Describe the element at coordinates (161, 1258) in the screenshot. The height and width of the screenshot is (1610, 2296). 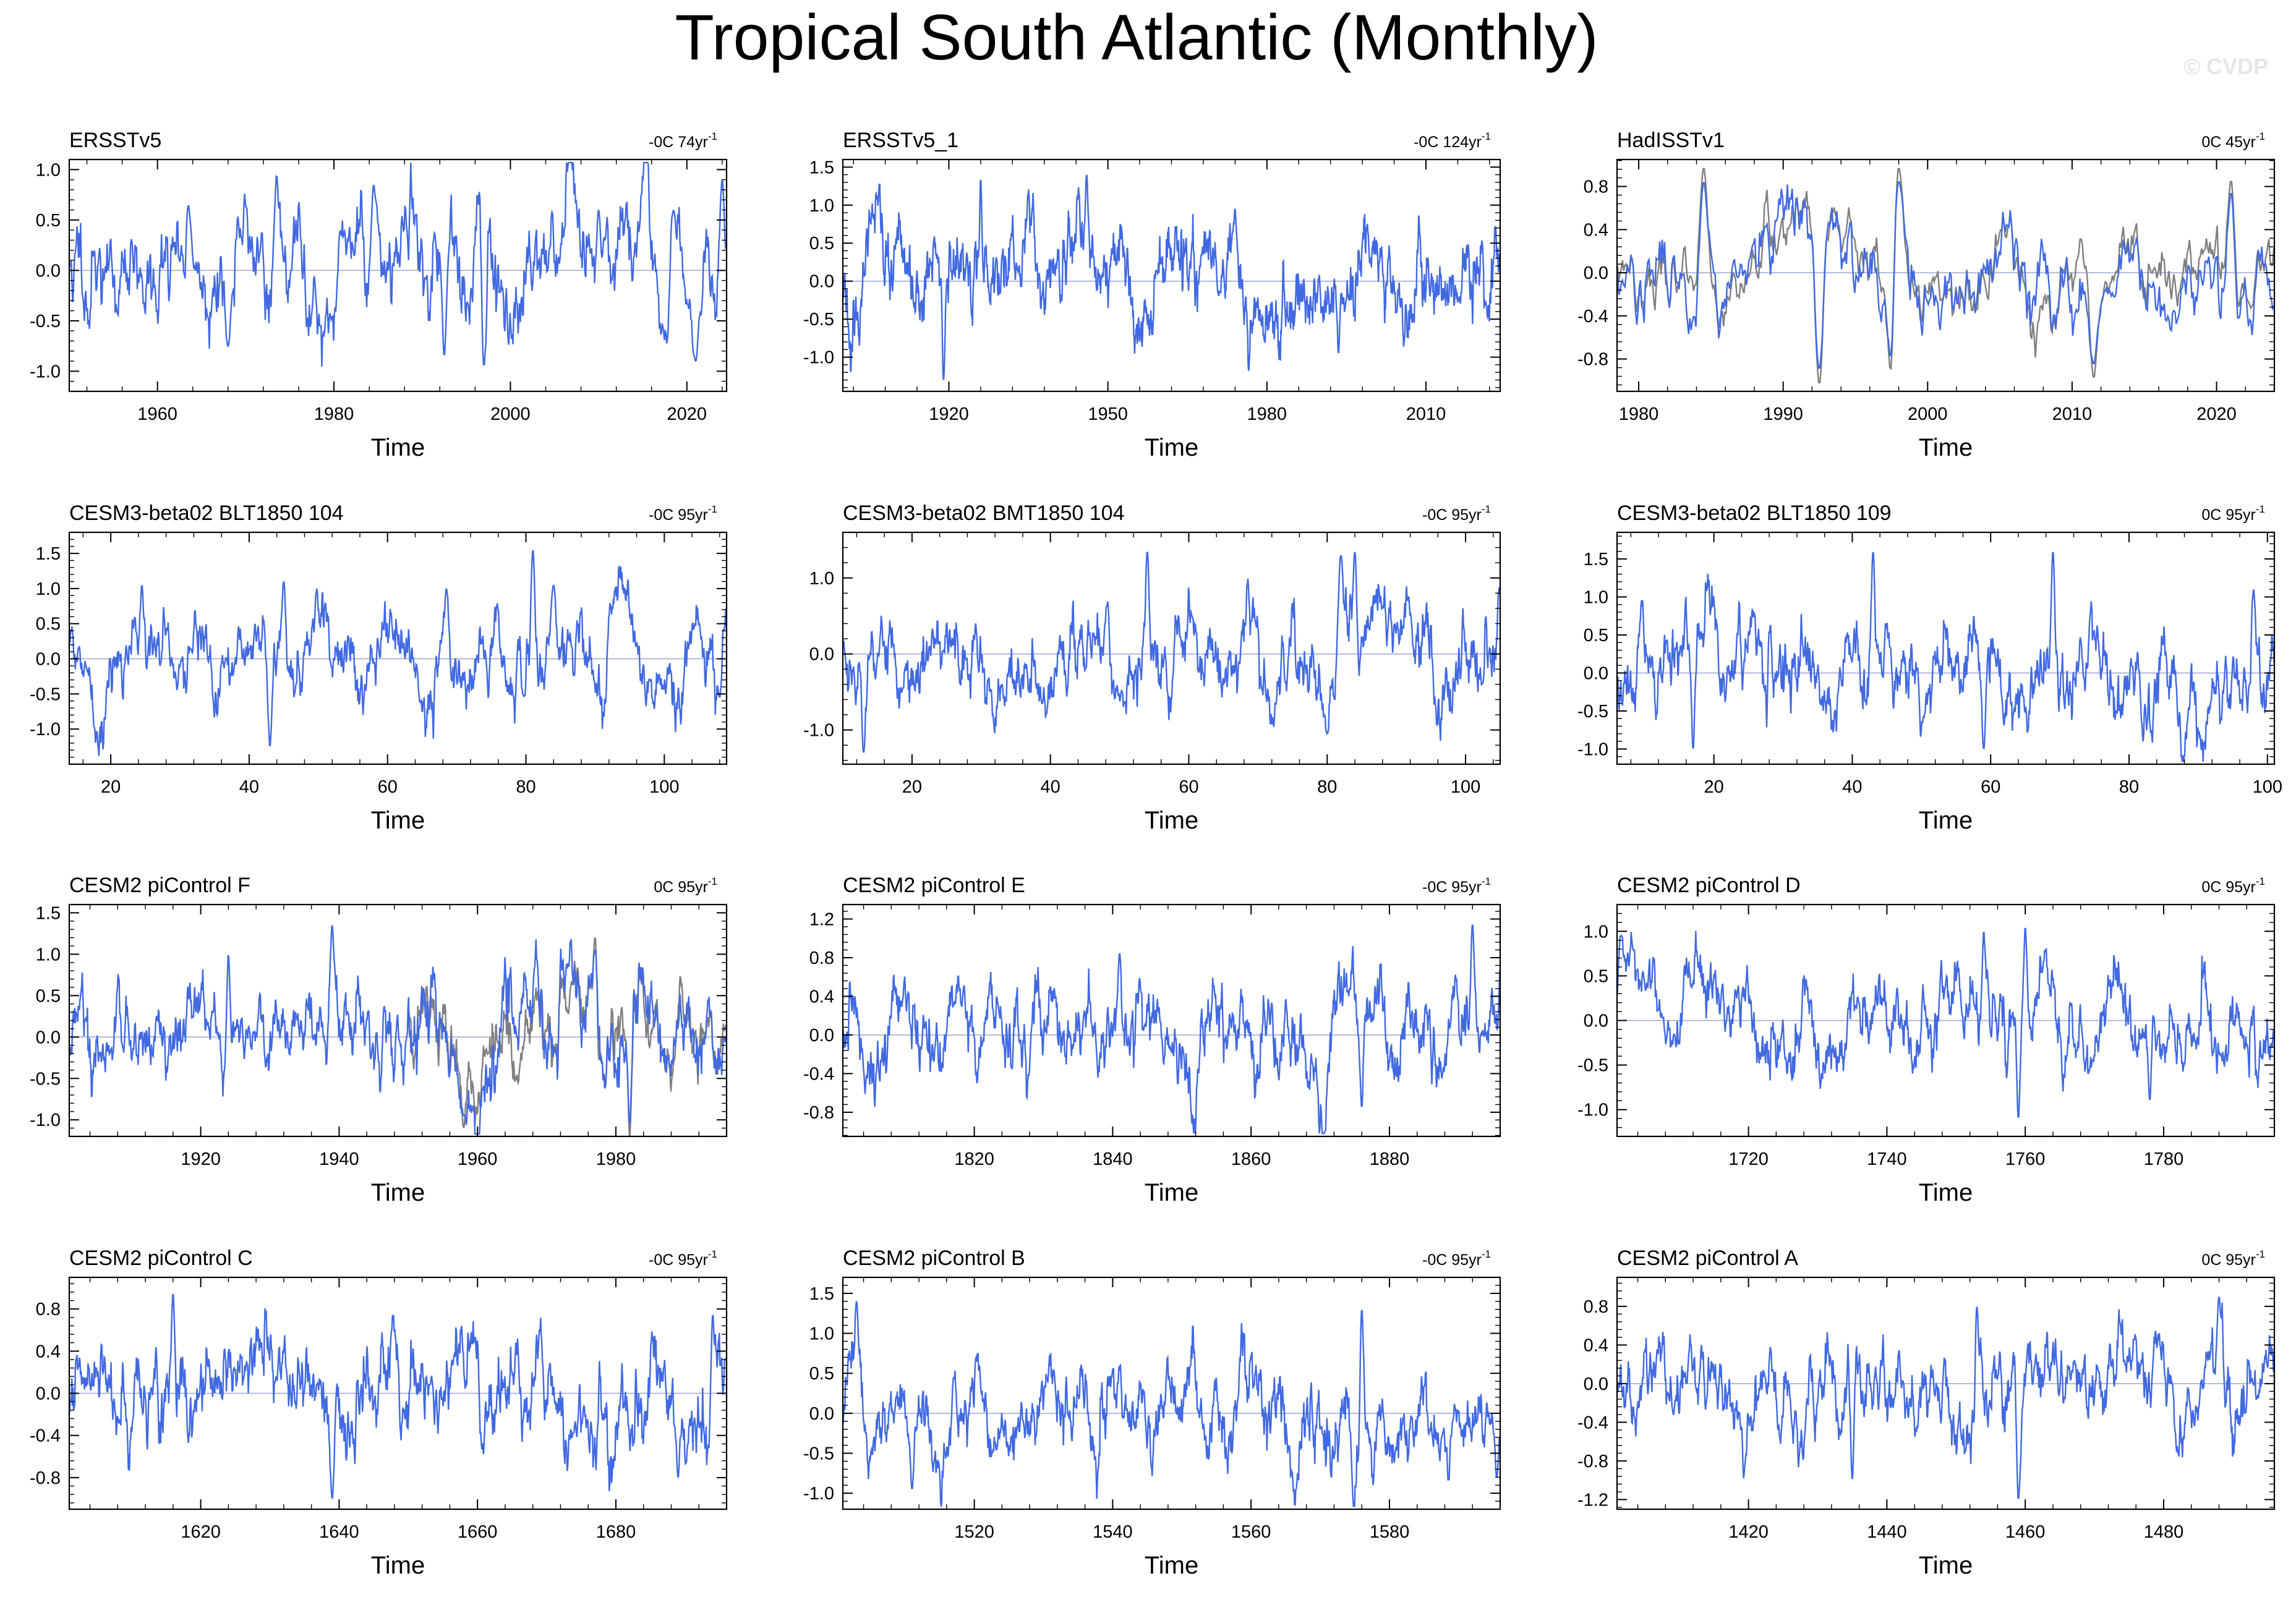
I see `panel-title: CESM2 piControl C` at that location.